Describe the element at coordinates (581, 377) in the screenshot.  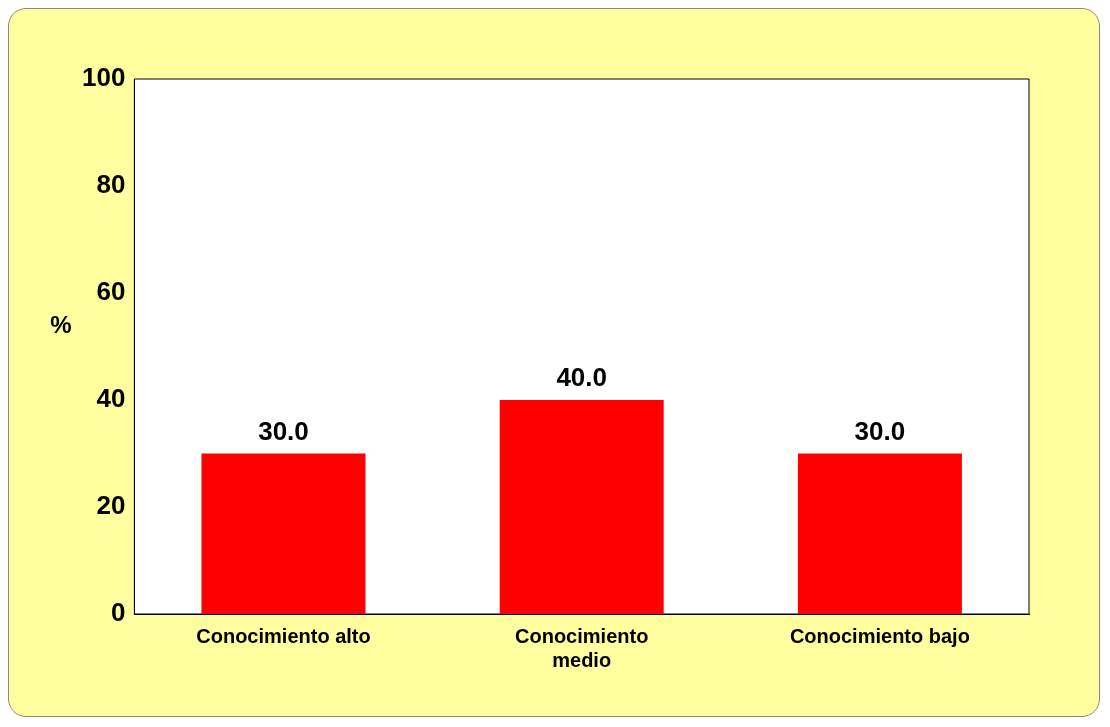
I see `data-label: 40.0` at that location.